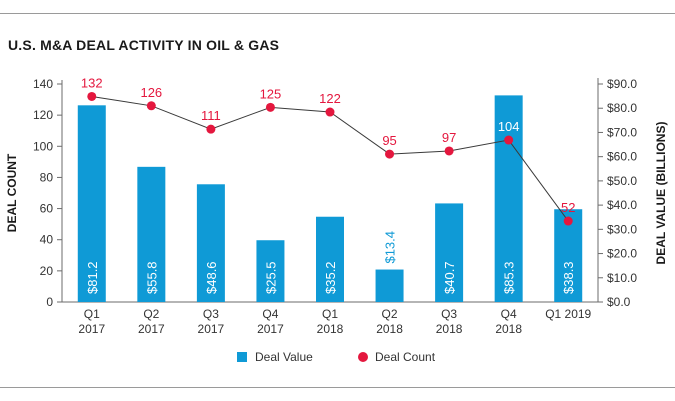 This screenshot has height=401, width=675. I want to click on x-tick-label: Q1 2019, so click(568, 314).